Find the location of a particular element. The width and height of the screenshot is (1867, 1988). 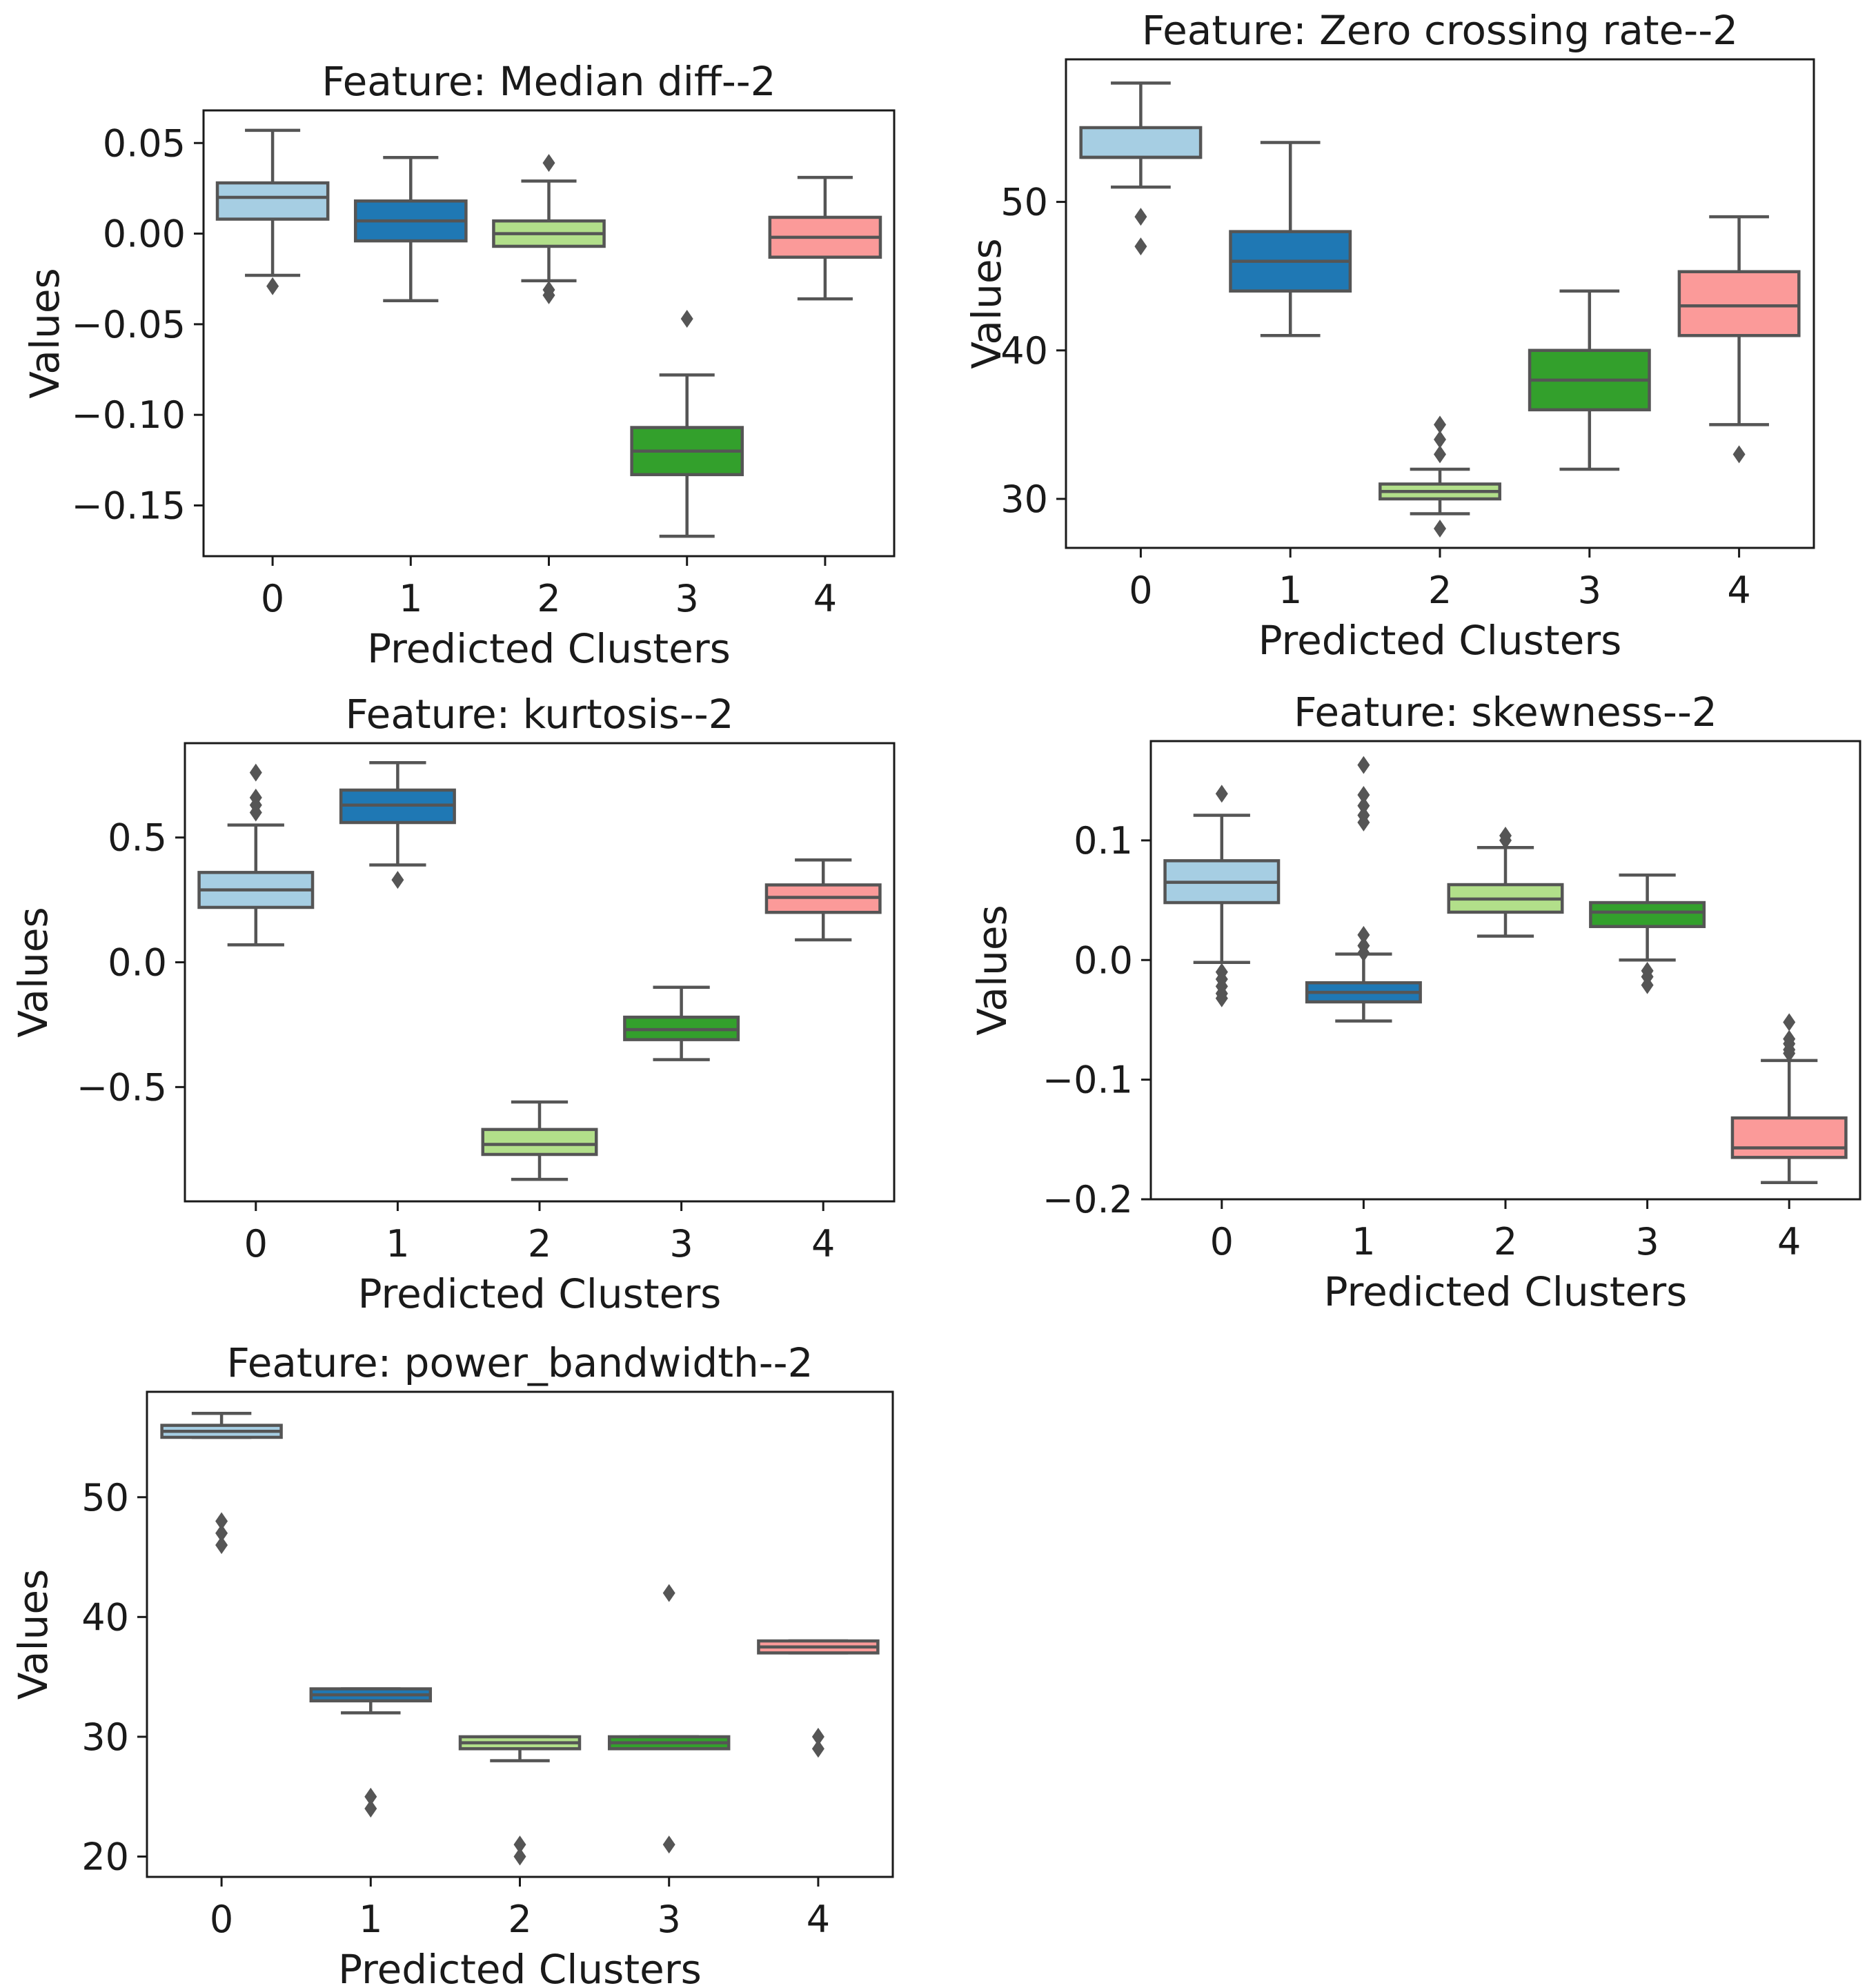

chart-title: Feature: kurtosis--2 is located at coordinates (539, 714).